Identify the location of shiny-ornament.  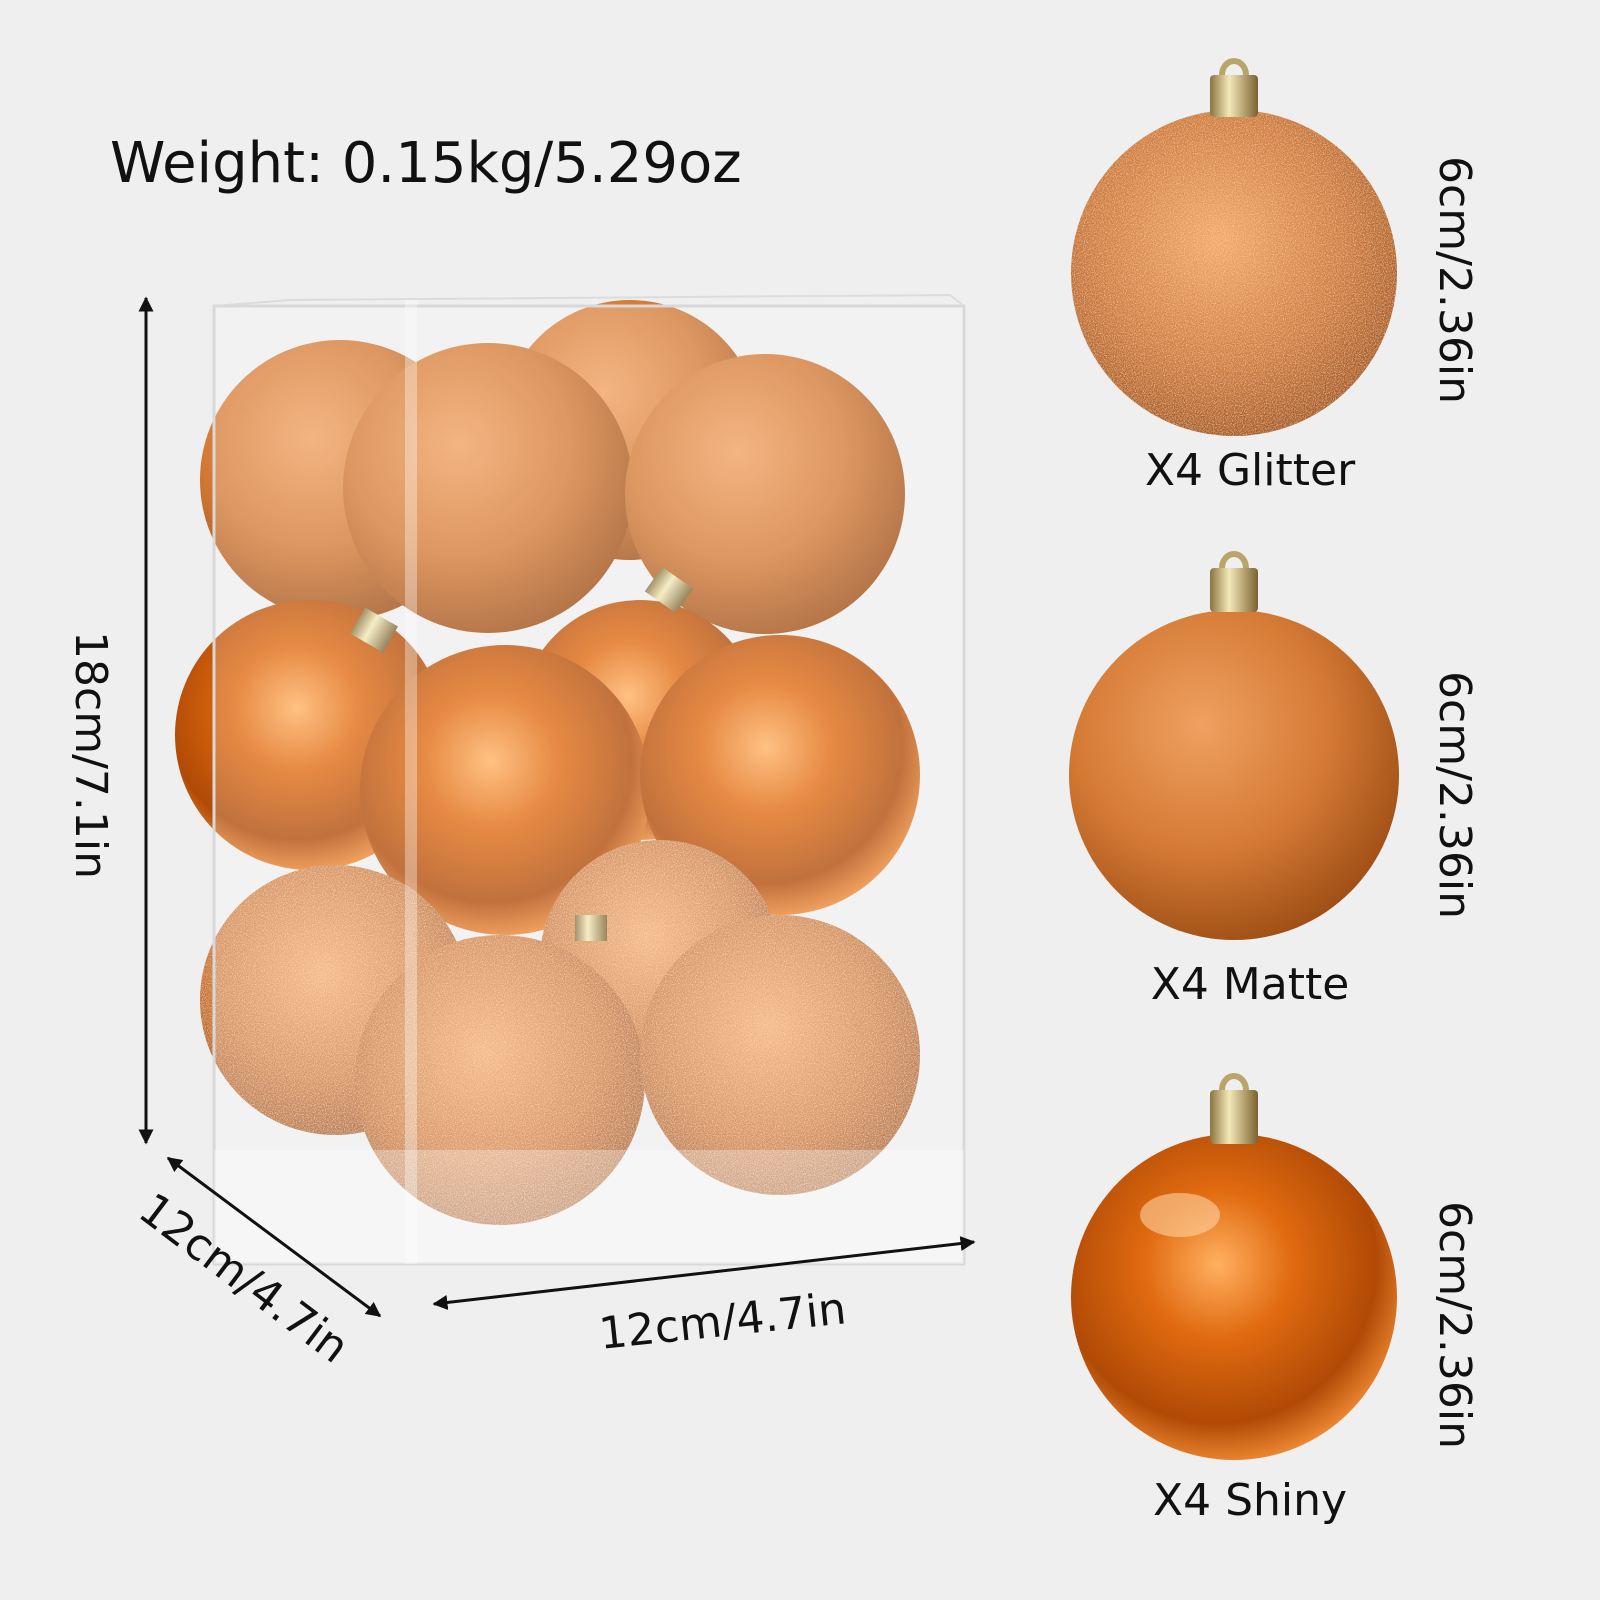
(1234, 1266).